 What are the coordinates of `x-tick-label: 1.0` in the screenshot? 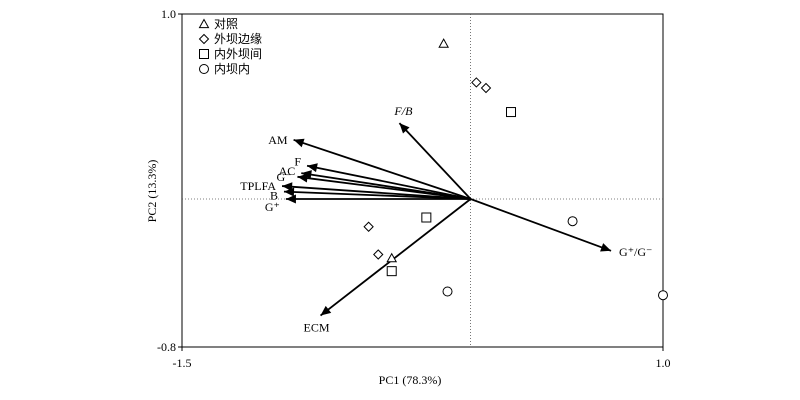 It's located at (663, 363).